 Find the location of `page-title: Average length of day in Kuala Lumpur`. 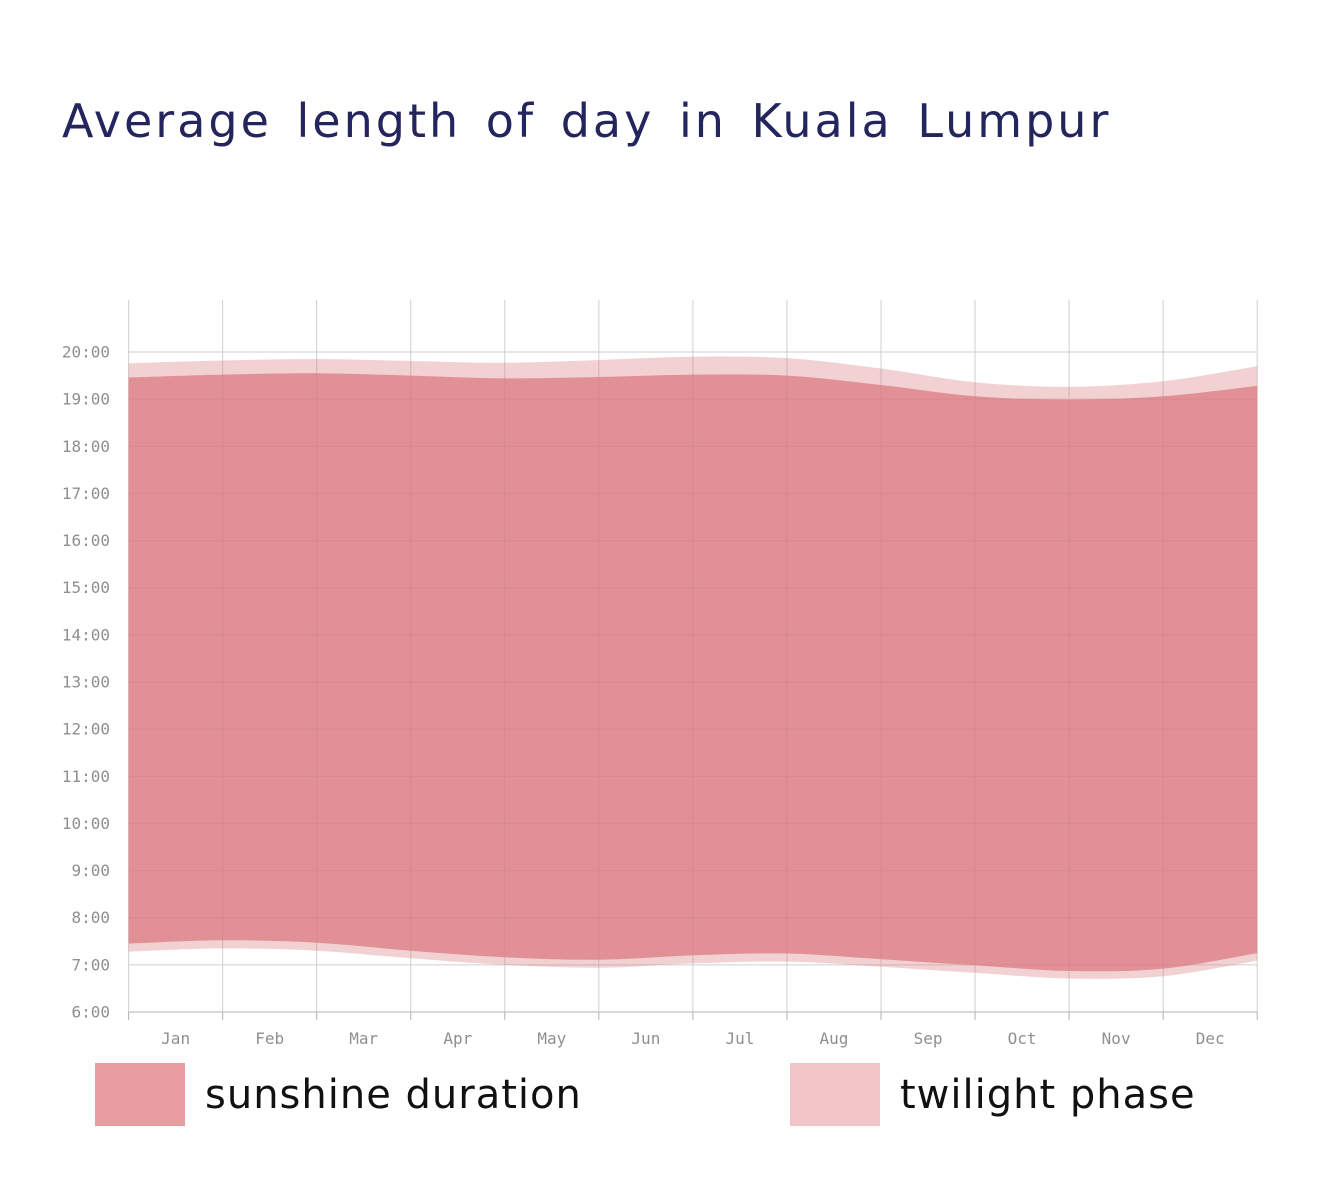

page-title: Average length of day in Kuala Lumpur is located at coordinates (587, 120).